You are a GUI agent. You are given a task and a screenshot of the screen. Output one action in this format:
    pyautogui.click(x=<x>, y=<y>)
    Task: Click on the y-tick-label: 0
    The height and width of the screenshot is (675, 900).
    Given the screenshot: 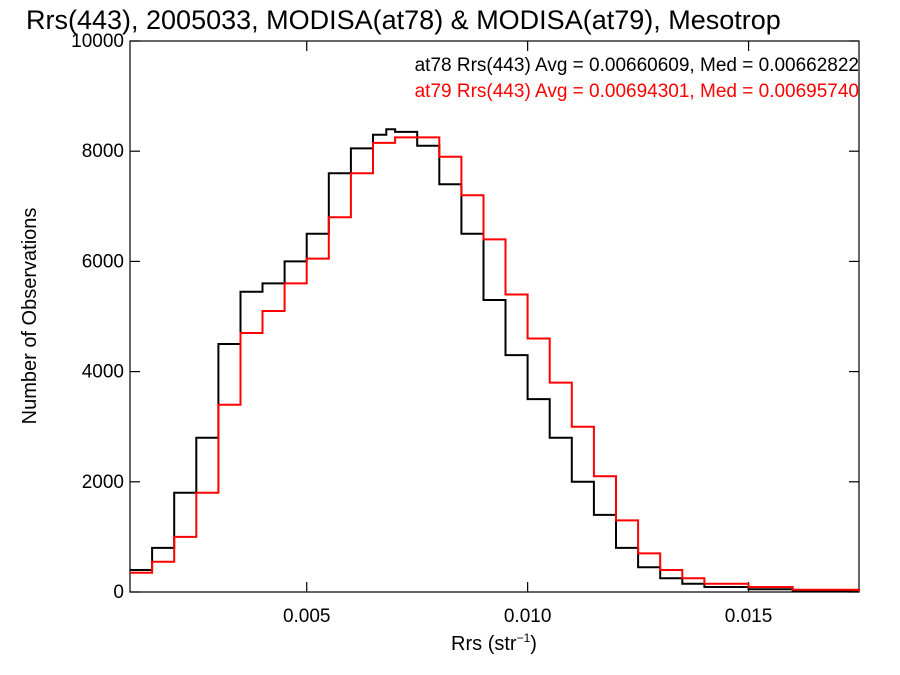 What is the action you would take?
    pyautogui.click(x=118, y=592)
    